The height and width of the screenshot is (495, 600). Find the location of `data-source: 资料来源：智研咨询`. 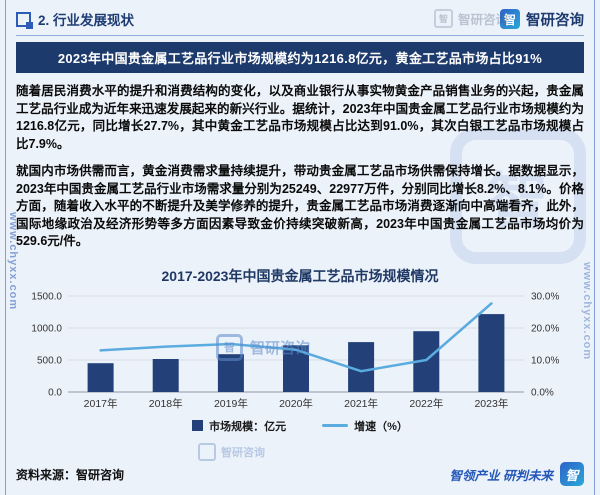

data-source: 资料来源：智研咨询 is located at coordinates (70, 474).